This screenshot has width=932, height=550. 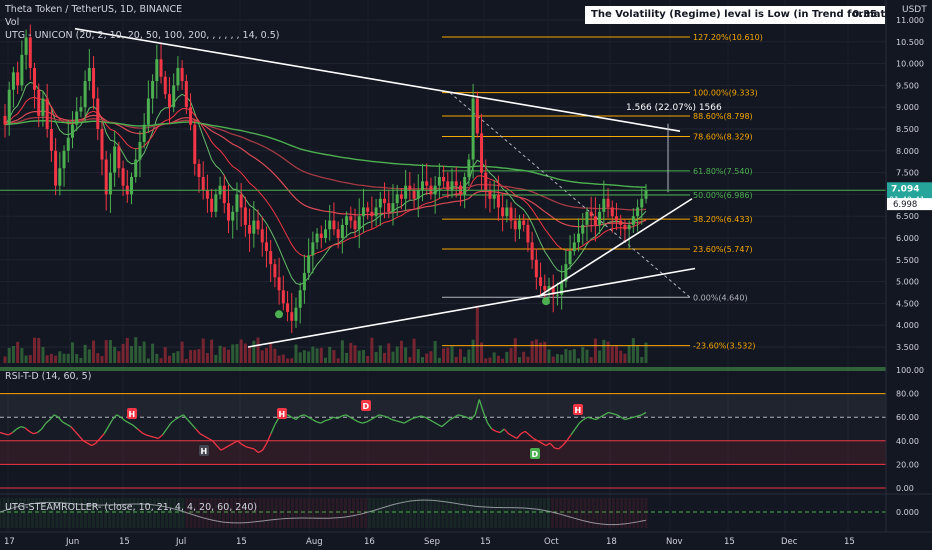 What do you see at coordinates (729, 542) in the screenshot?
I see `time-tick-label: 15` at bounding box center [729, 542].